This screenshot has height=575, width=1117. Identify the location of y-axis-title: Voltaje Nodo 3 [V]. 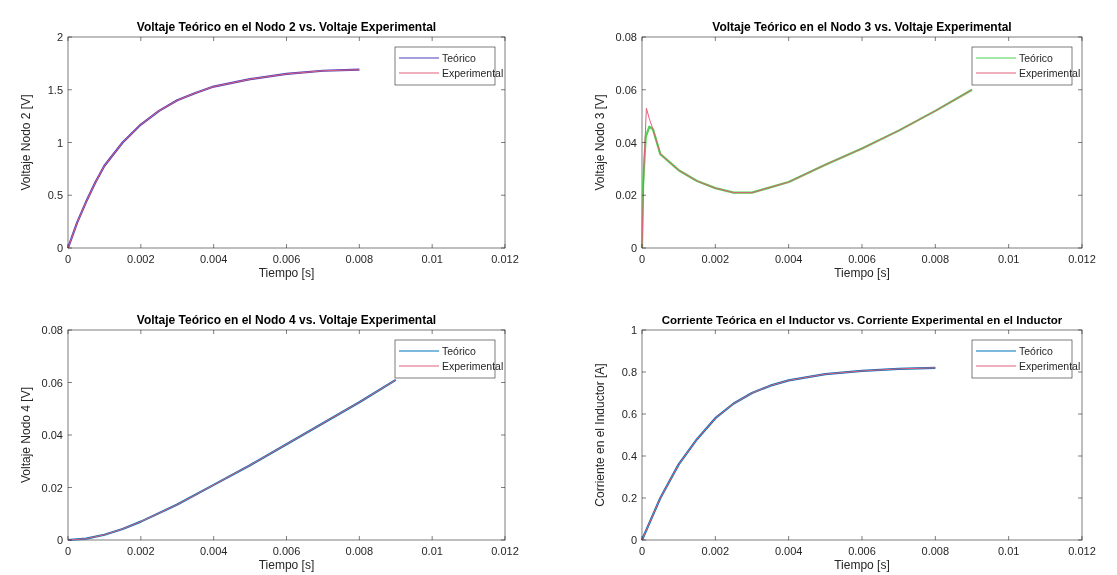
(600, 142).